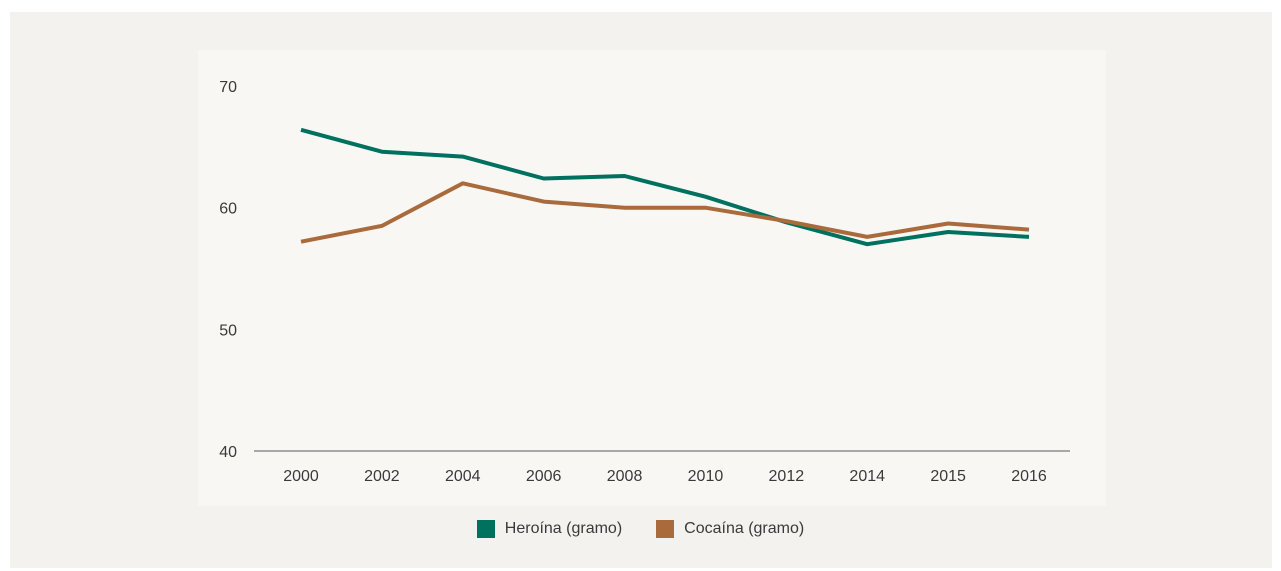 The image size is (1281, 571). What do you see at coordinates (948, 476) in the screenshot?
I see `x-tick-label: 2015` at bounding box center [948, 476].